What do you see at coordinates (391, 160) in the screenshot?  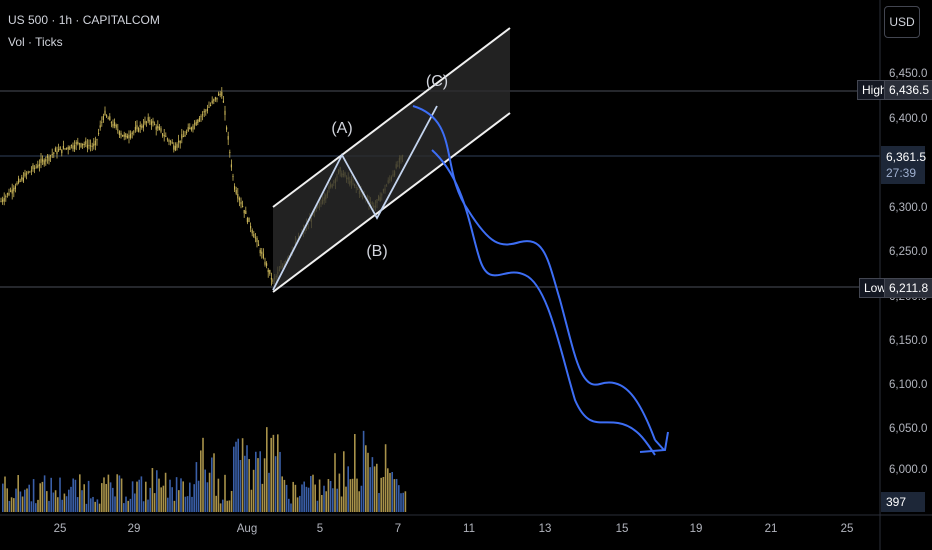 I see `channel-fill` at bounding box center [391, 160].